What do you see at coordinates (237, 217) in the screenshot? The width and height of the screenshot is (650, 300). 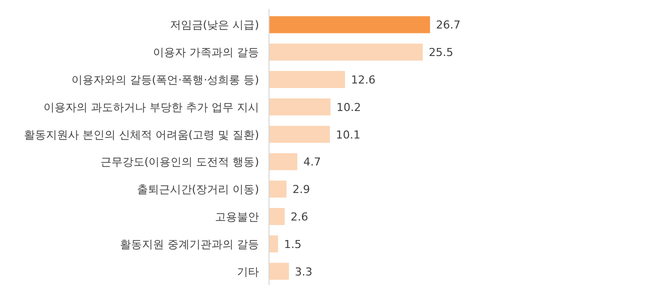 I see `category-label: 고용불안` at bounding box center [237, 217].